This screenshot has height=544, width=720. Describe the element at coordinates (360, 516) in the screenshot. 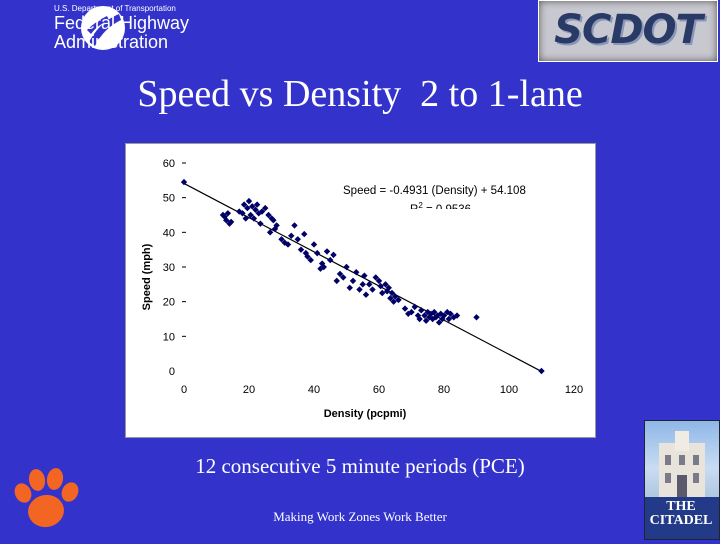

I see `footer-text: Making Work Zones Work Better` at that location.